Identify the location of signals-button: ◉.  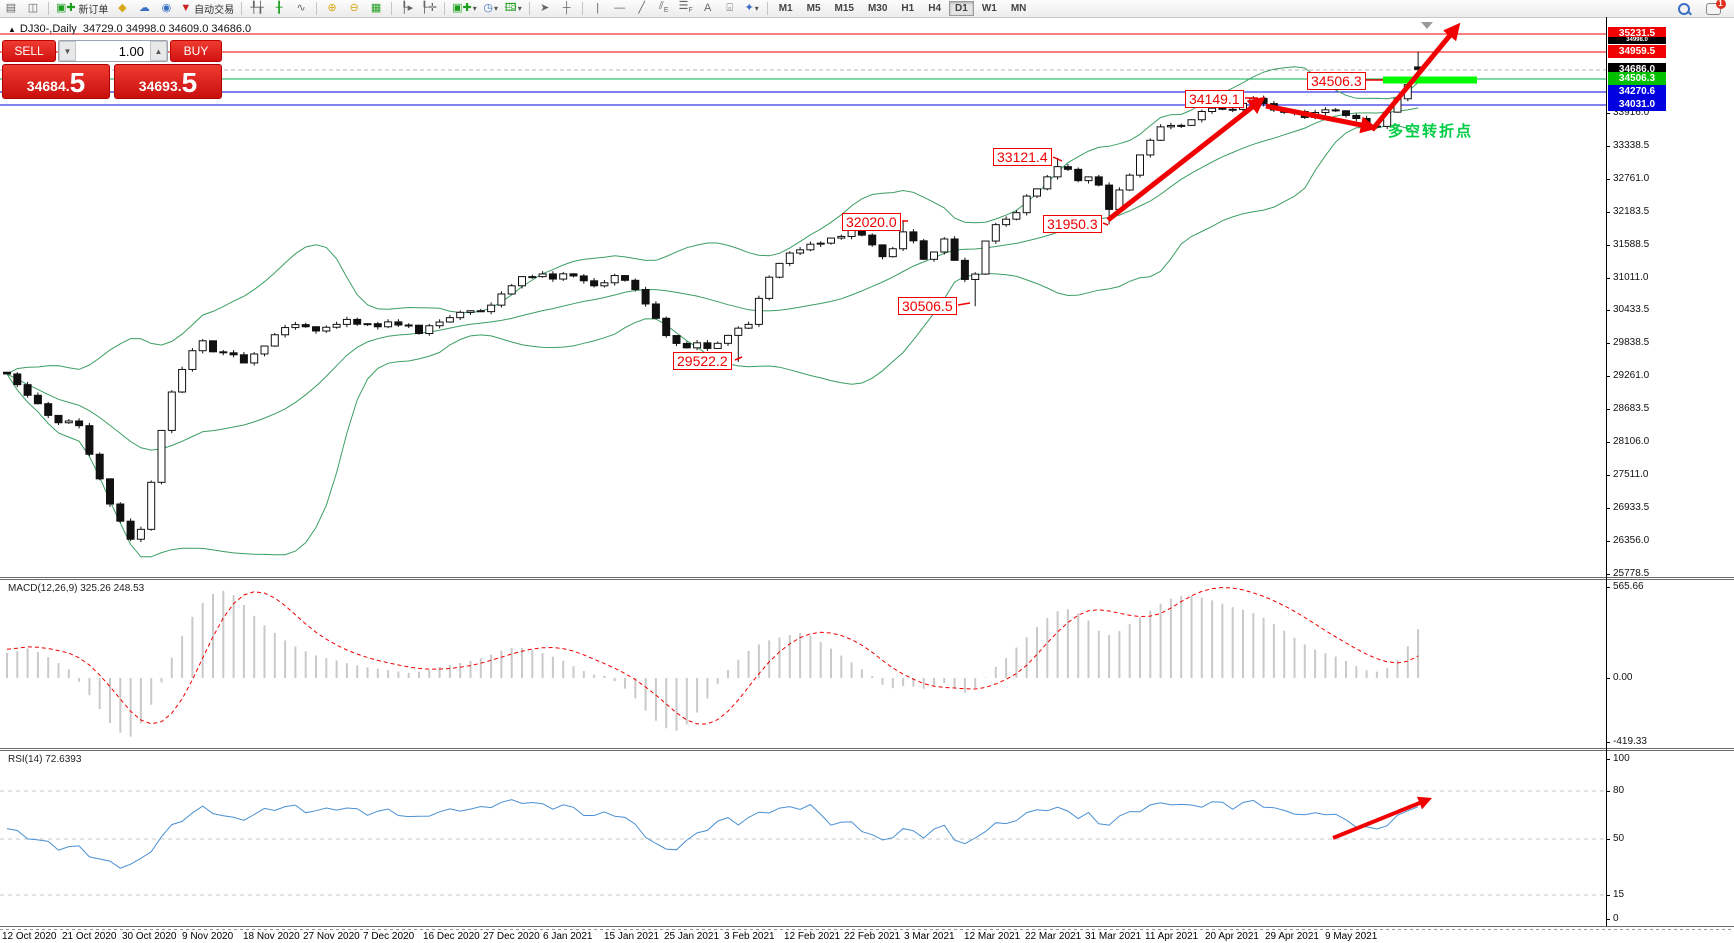
(166, 8).